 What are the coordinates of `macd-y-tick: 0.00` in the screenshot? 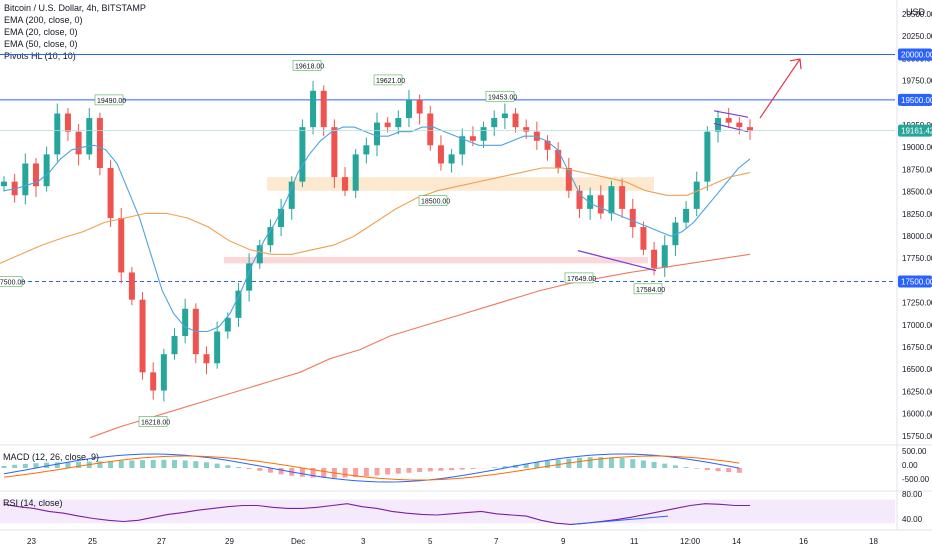 It's located at (910, 465).